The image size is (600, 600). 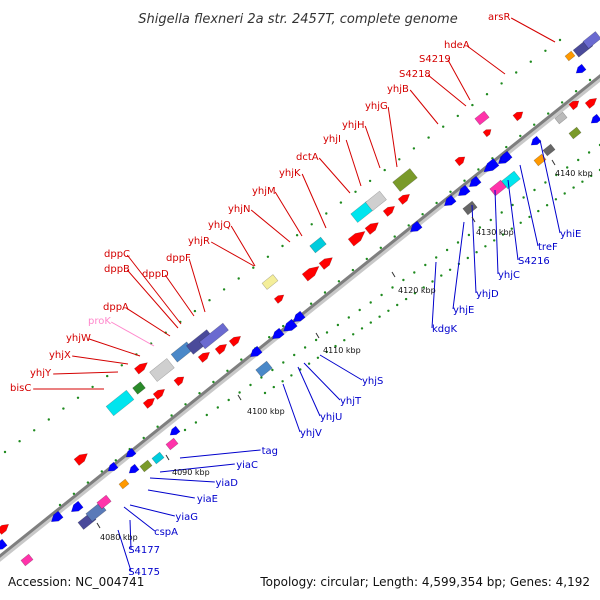 What do you see at coordinates (266, 411) in the screenshot?
I see `tick-label: 4100 kbp` at bounding box center [266, 411].